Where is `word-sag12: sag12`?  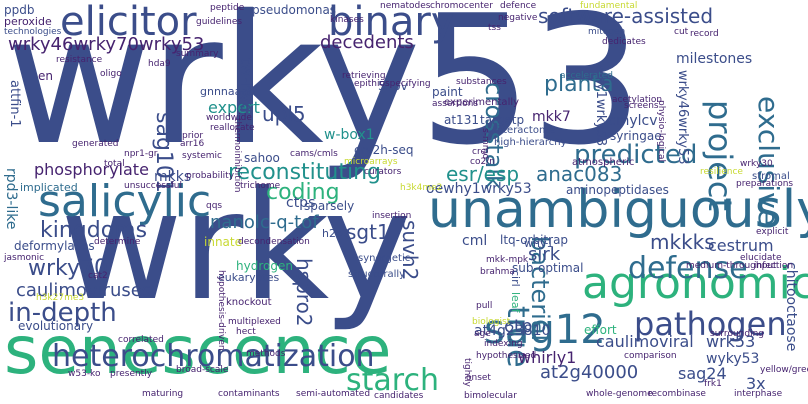 word-sag12: sag12 is located at coordinates (545, 330).